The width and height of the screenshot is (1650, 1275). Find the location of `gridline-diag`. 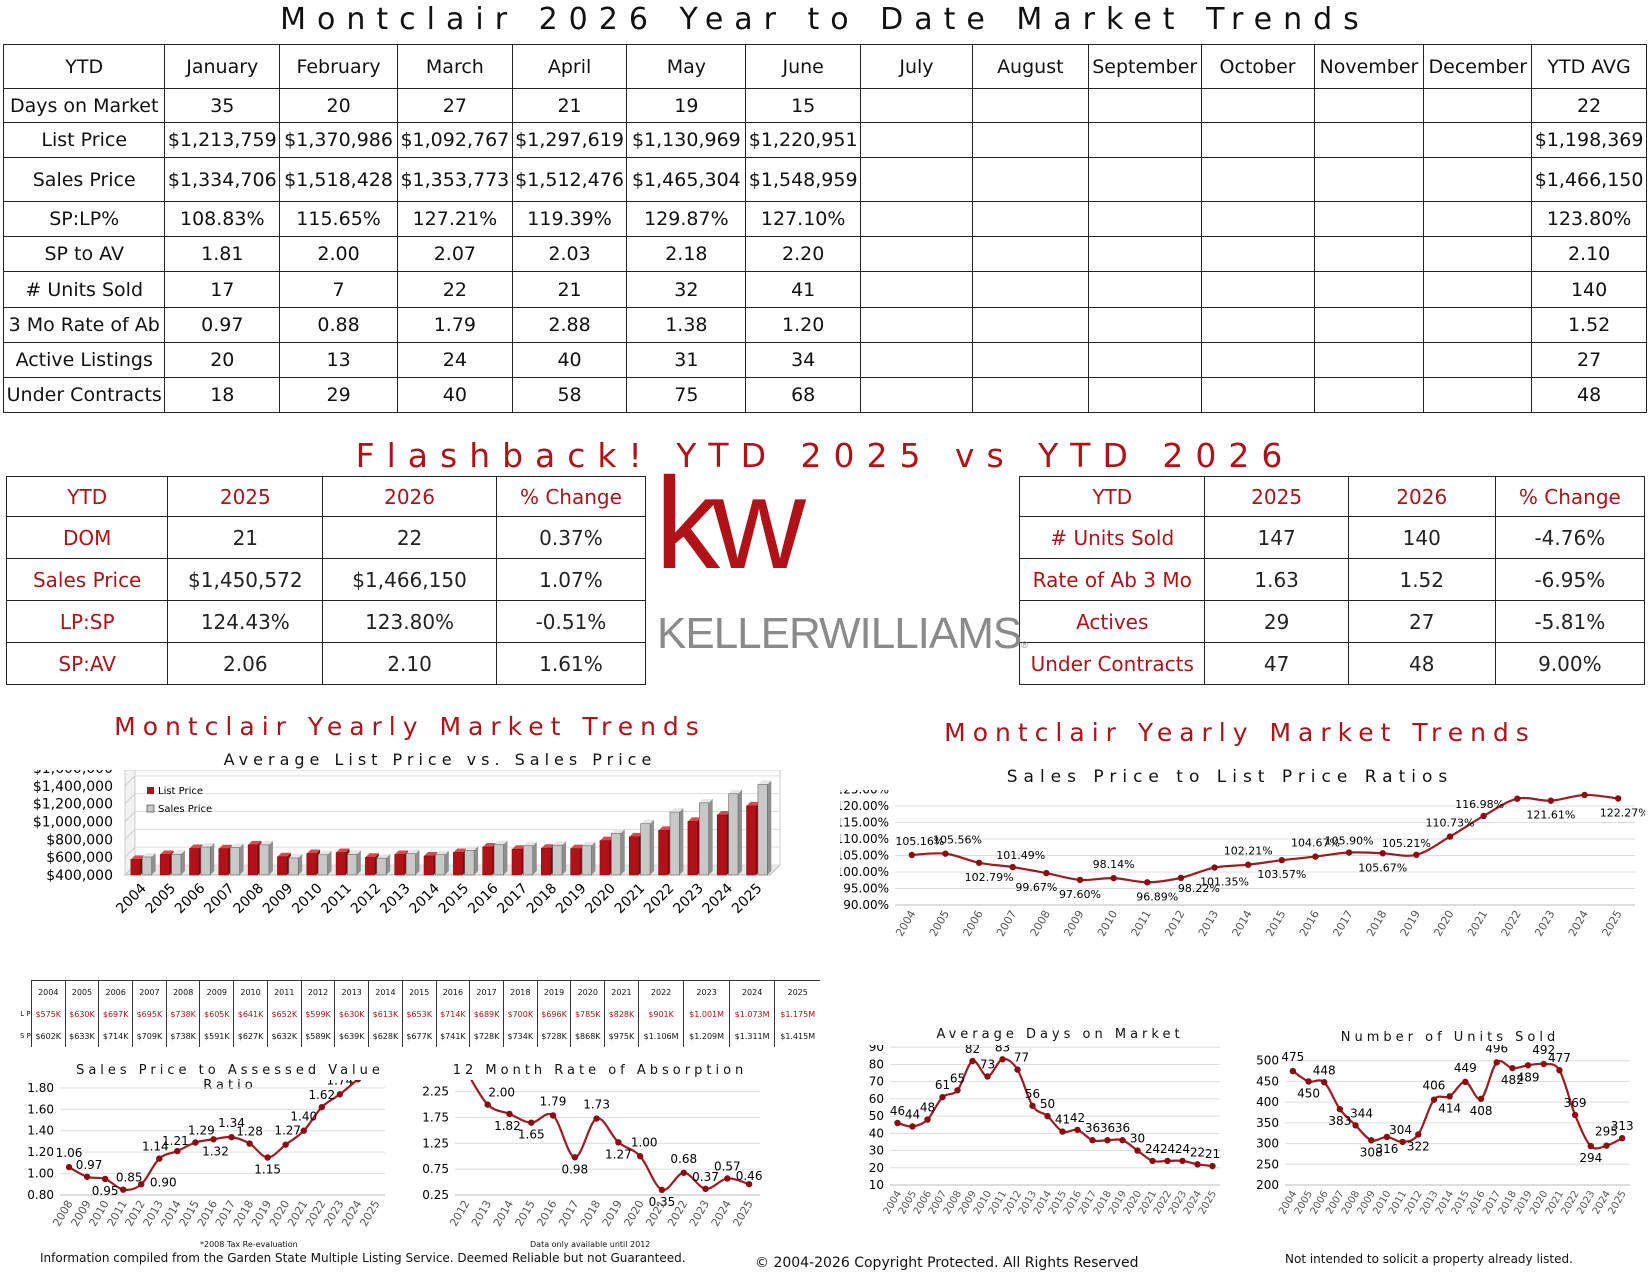

gridline-diag is located at coordinates (130, 834).